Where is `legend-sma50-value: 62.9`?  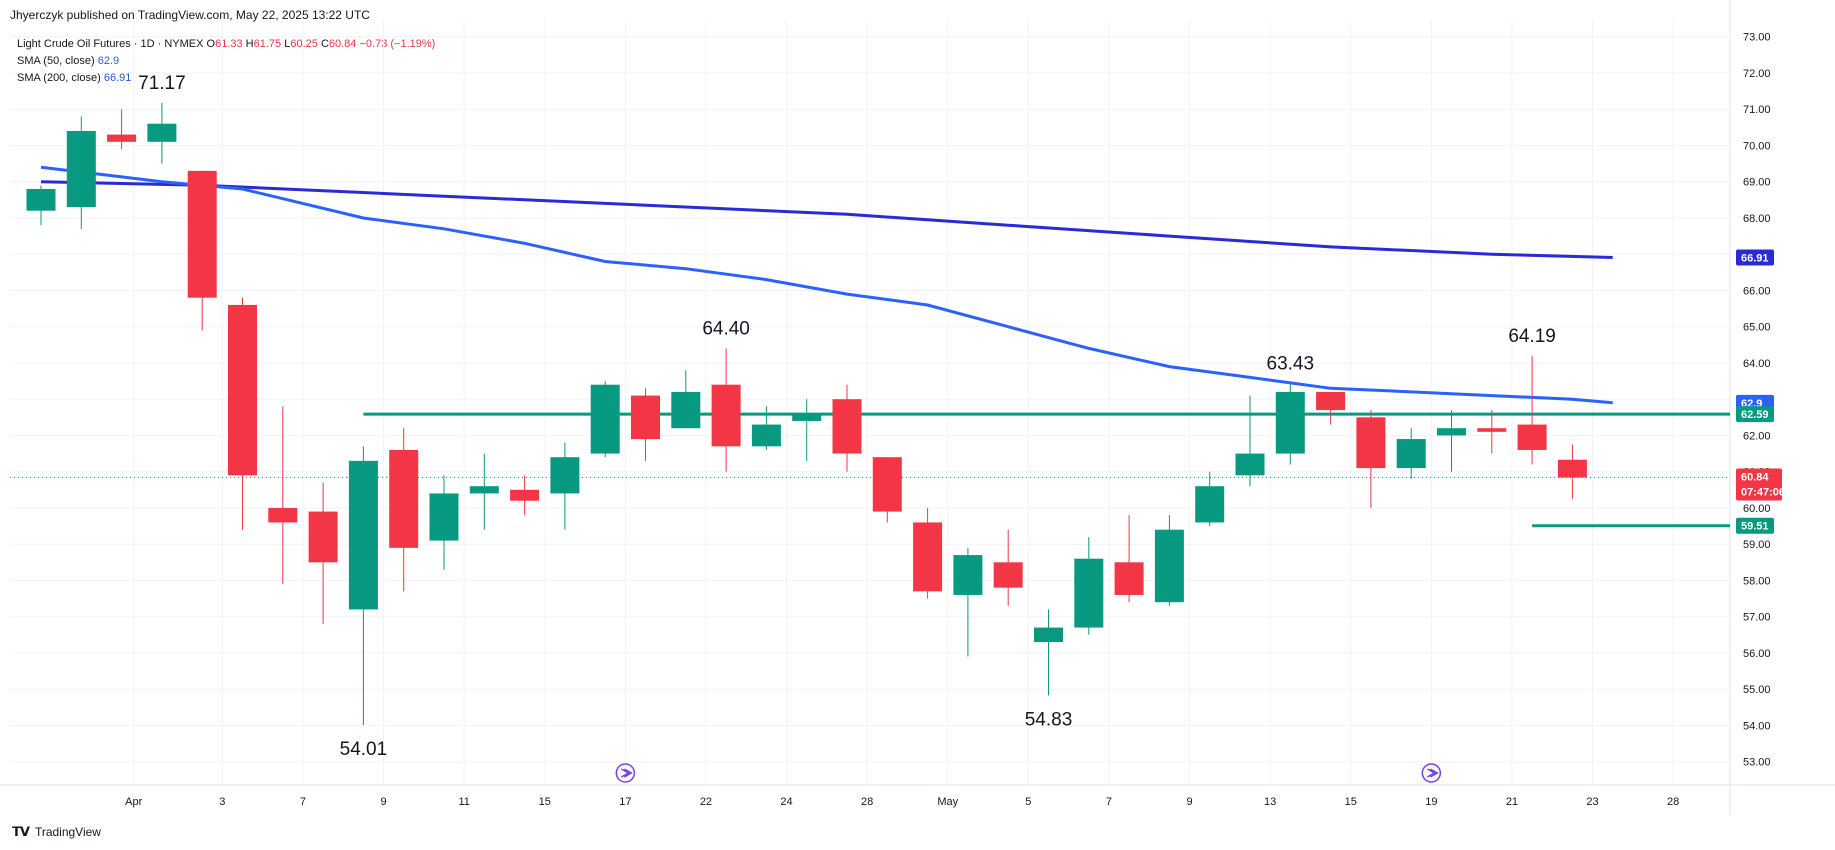
legend-sma50-value: 62.9 is located at coordinates (108, 61).